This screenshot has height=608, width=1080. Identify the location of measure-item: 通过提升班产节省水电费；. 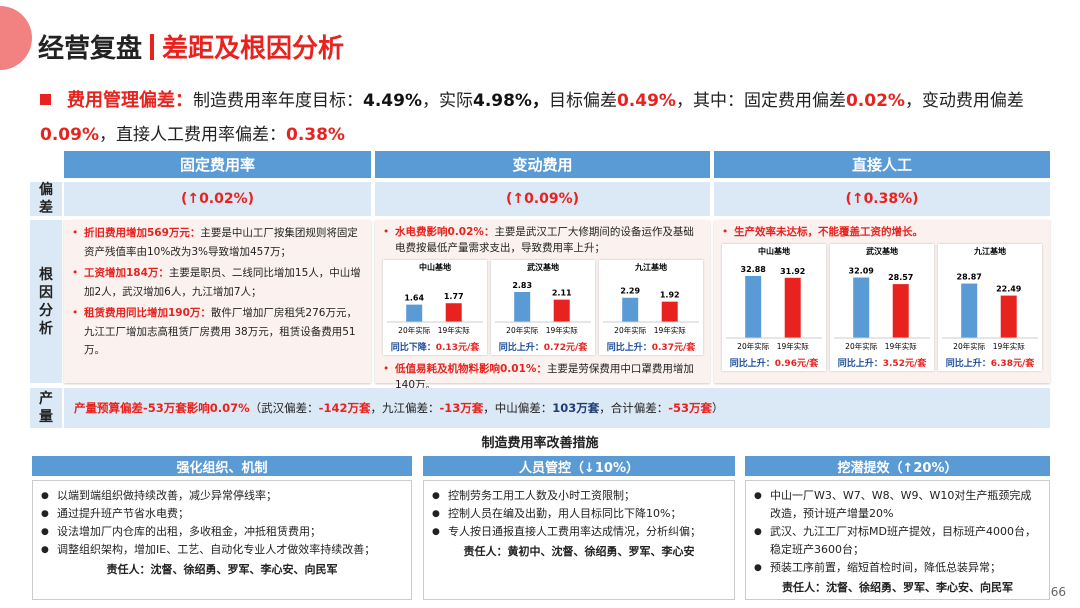
(222, 514).